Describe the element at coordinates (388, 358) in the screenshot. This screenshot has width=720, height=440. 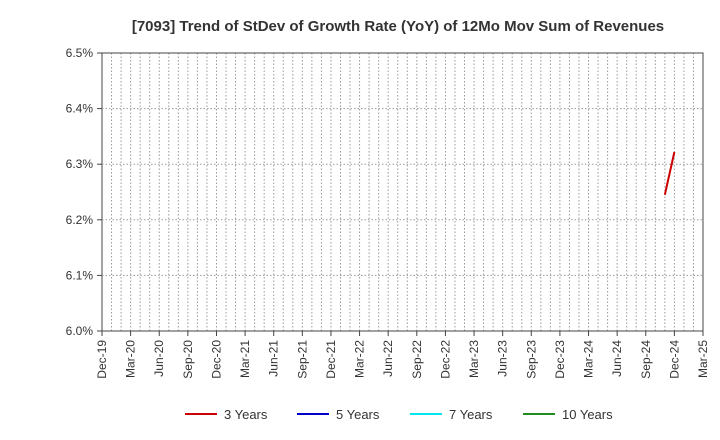
I see `x-tick-label: Jun-22` at that location.